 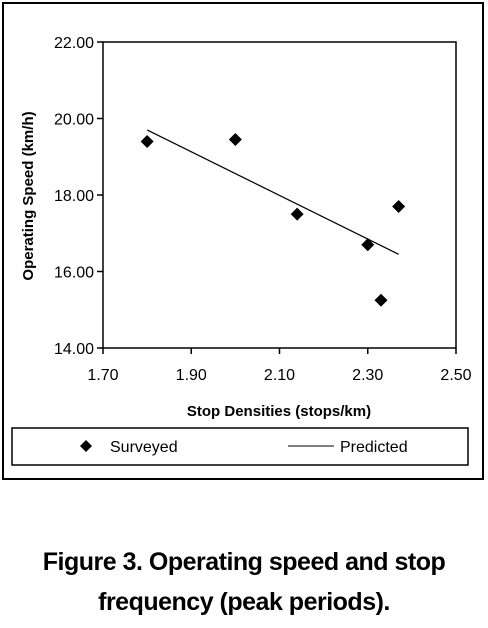 What do you see at coordinates (244, 562) in the screenshot?
I see `caption-line-1: Figure 3. Operating speed and stop` at bounding box center [244, 562].